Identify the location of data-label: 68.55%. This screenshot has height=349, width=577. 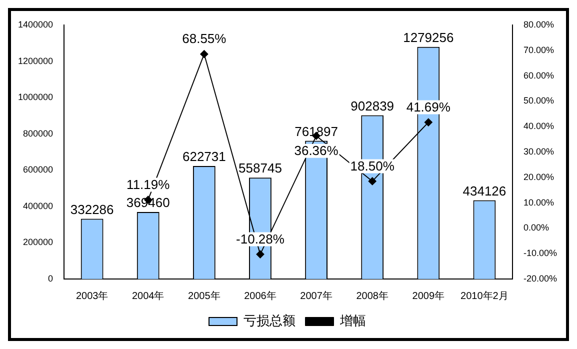
(204, 38).